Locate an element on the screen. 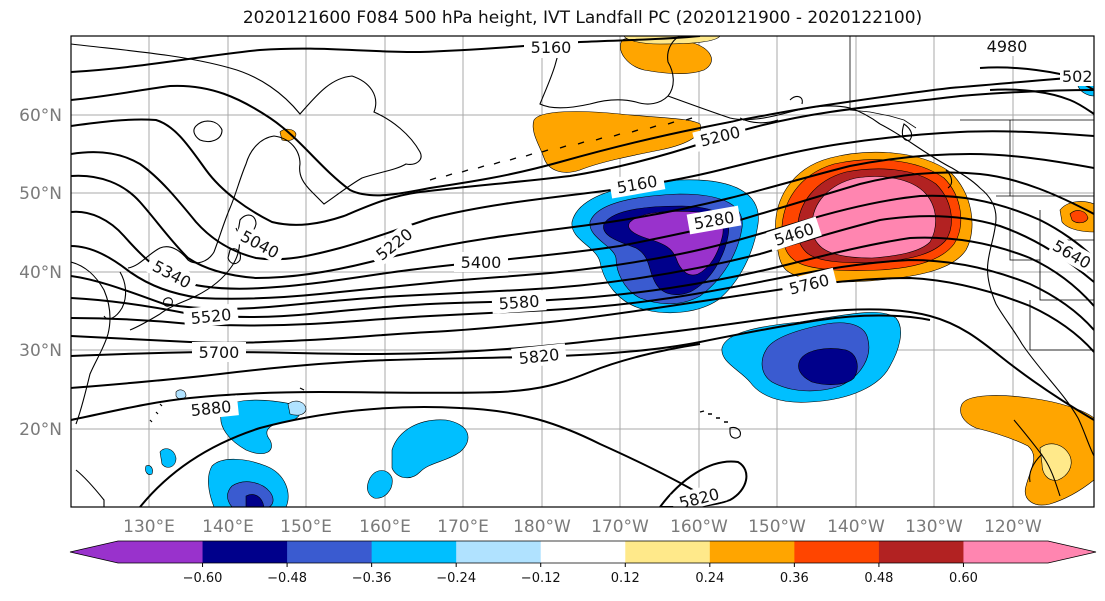 This screenshot has width=1105, height=601. contour-label: 5520 is located at coordinates (211, 316).